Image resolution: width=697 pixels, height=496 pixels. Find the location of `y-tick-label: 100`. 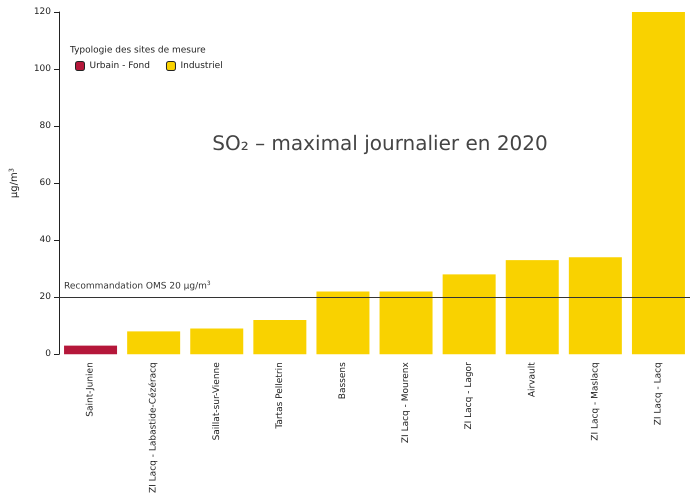

y-tick-label: 100 is located at coordinates (43, 69).